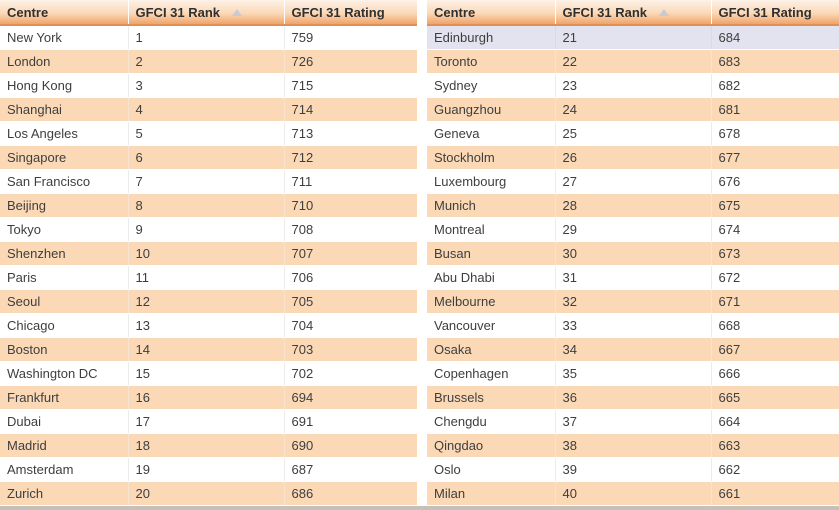 The height and width of the screenshot is (510, 839). What do you see at coordinates (64, 373) in the screenshot?
I see `cell-centre: Washington DC` at bounding box center [64, 373].